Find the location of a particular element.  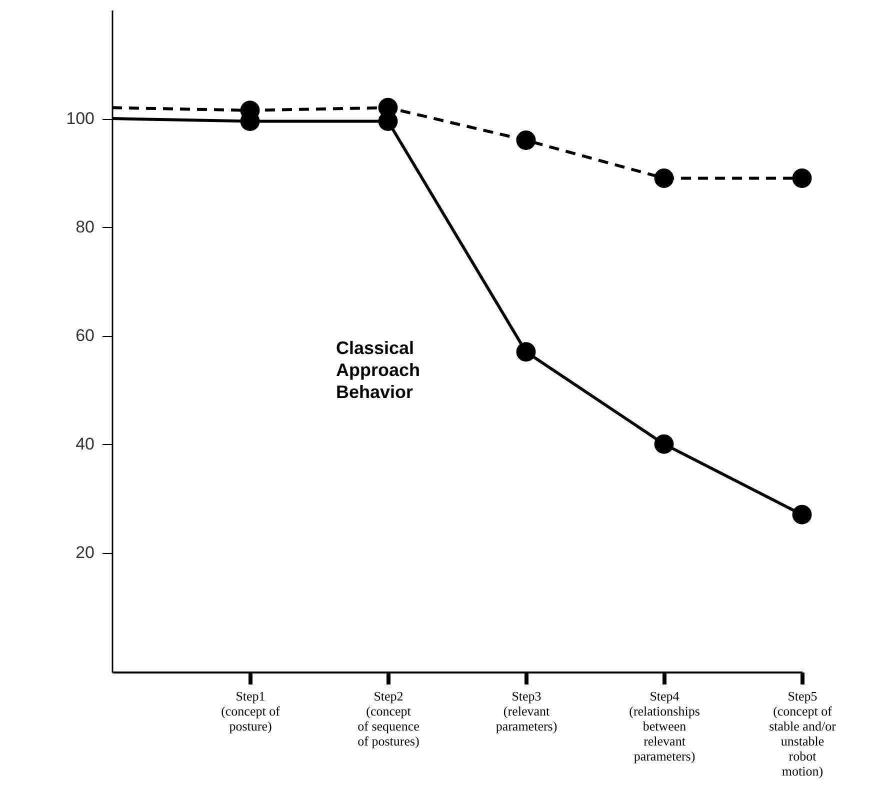

x-tick-label: Step4 (relationships between relevant parameters) is located at coordinates (664, 726).